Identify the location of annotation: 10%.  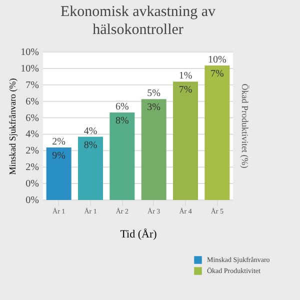
(217, 60).